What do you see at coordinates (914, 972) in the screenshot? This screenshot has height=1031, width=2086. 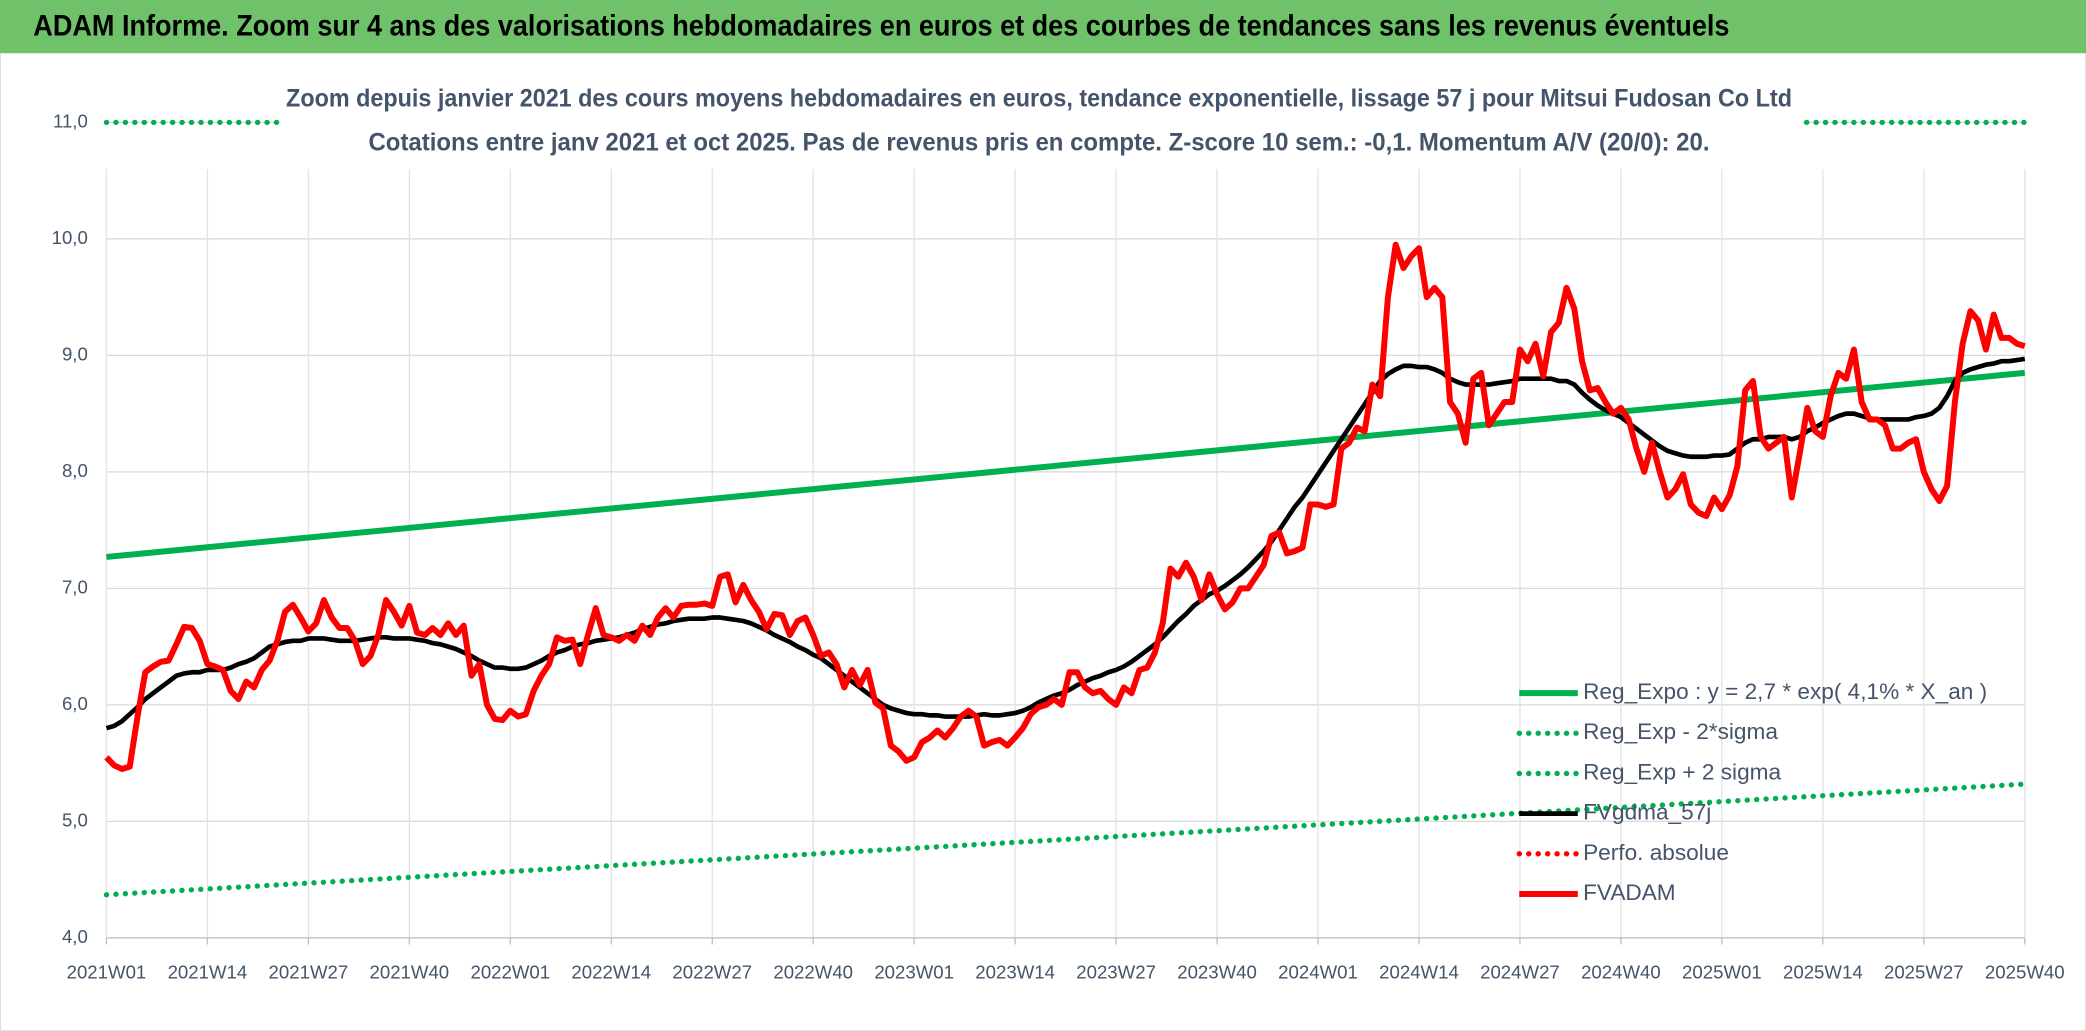 I see `x-tick-label: 2023W01` at bounding box center [914, 972].